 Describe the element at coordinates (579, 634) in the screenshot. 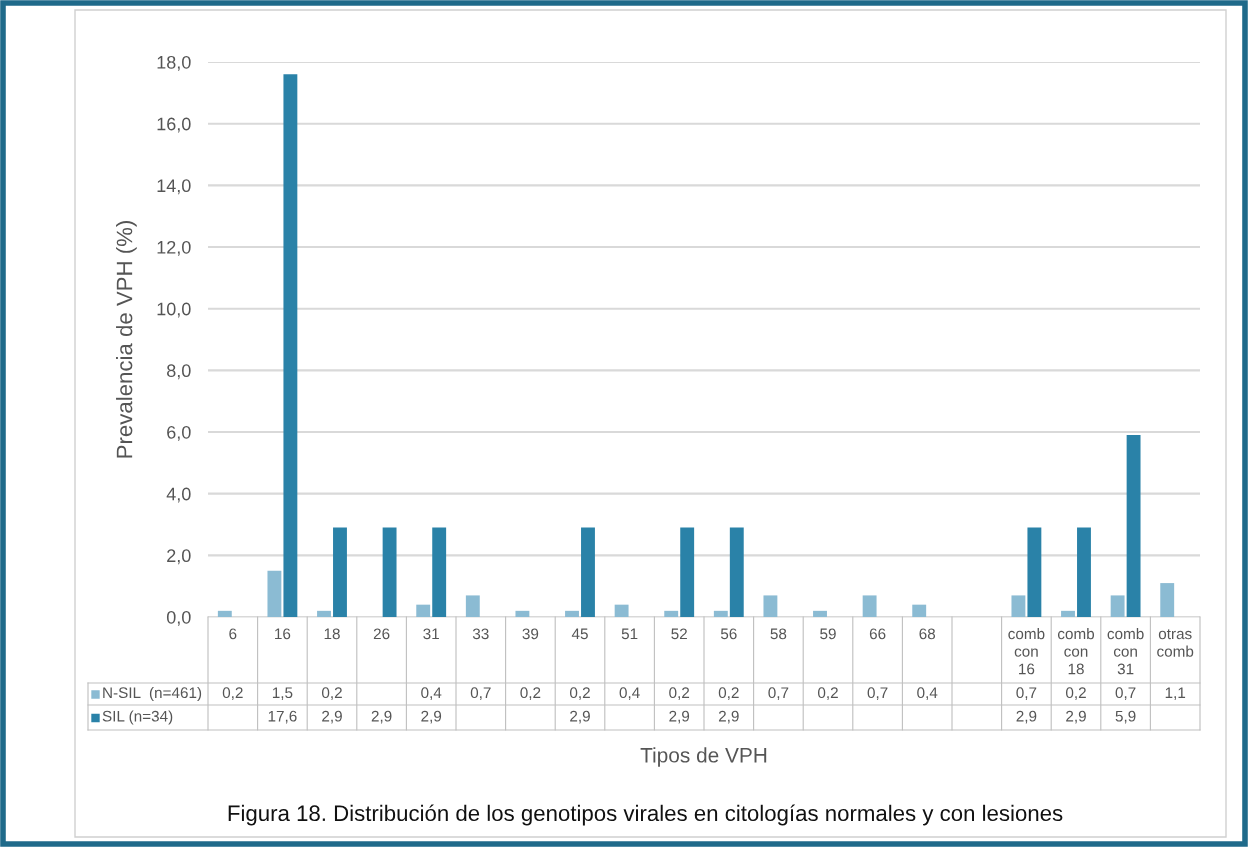

I see `x-tick-label: 45` at that location.